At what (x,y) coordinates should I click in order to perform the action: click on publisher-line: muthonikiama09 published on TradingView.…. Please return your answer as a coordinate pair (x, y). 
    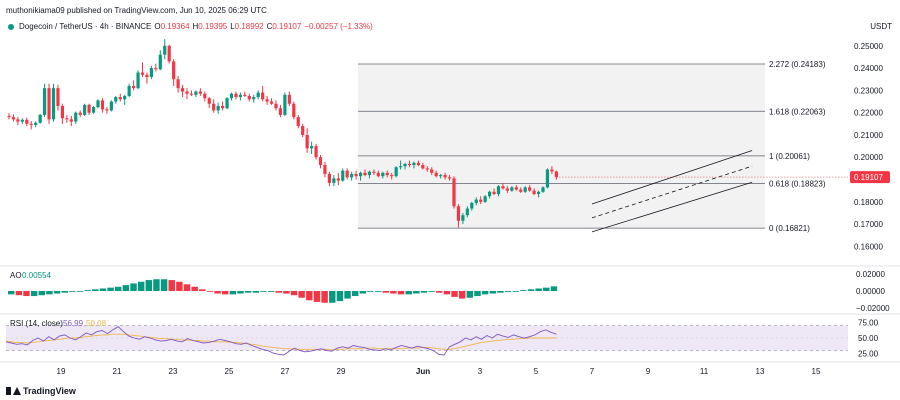
    Looking at the image, I should click on (136, 10).